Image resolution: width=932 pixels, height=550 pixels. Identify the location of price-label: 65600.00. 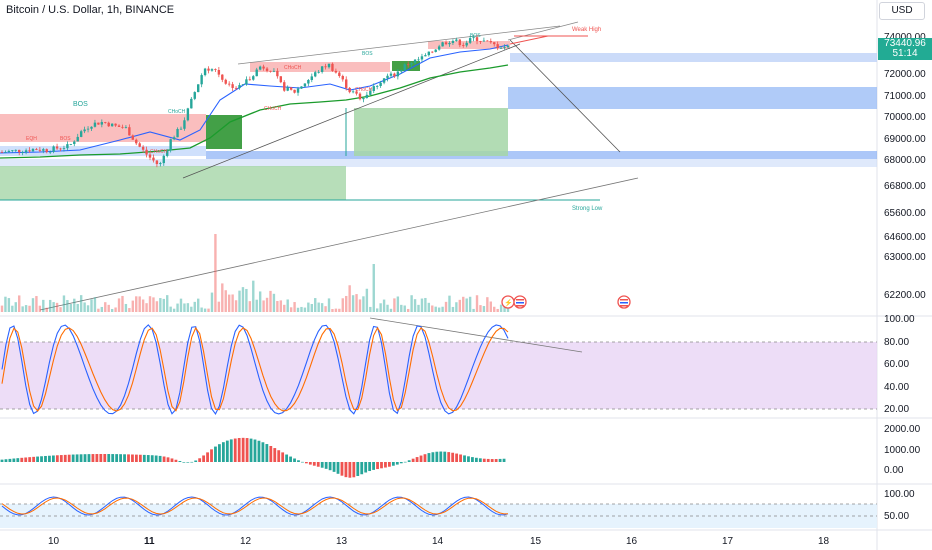
(905, 213).